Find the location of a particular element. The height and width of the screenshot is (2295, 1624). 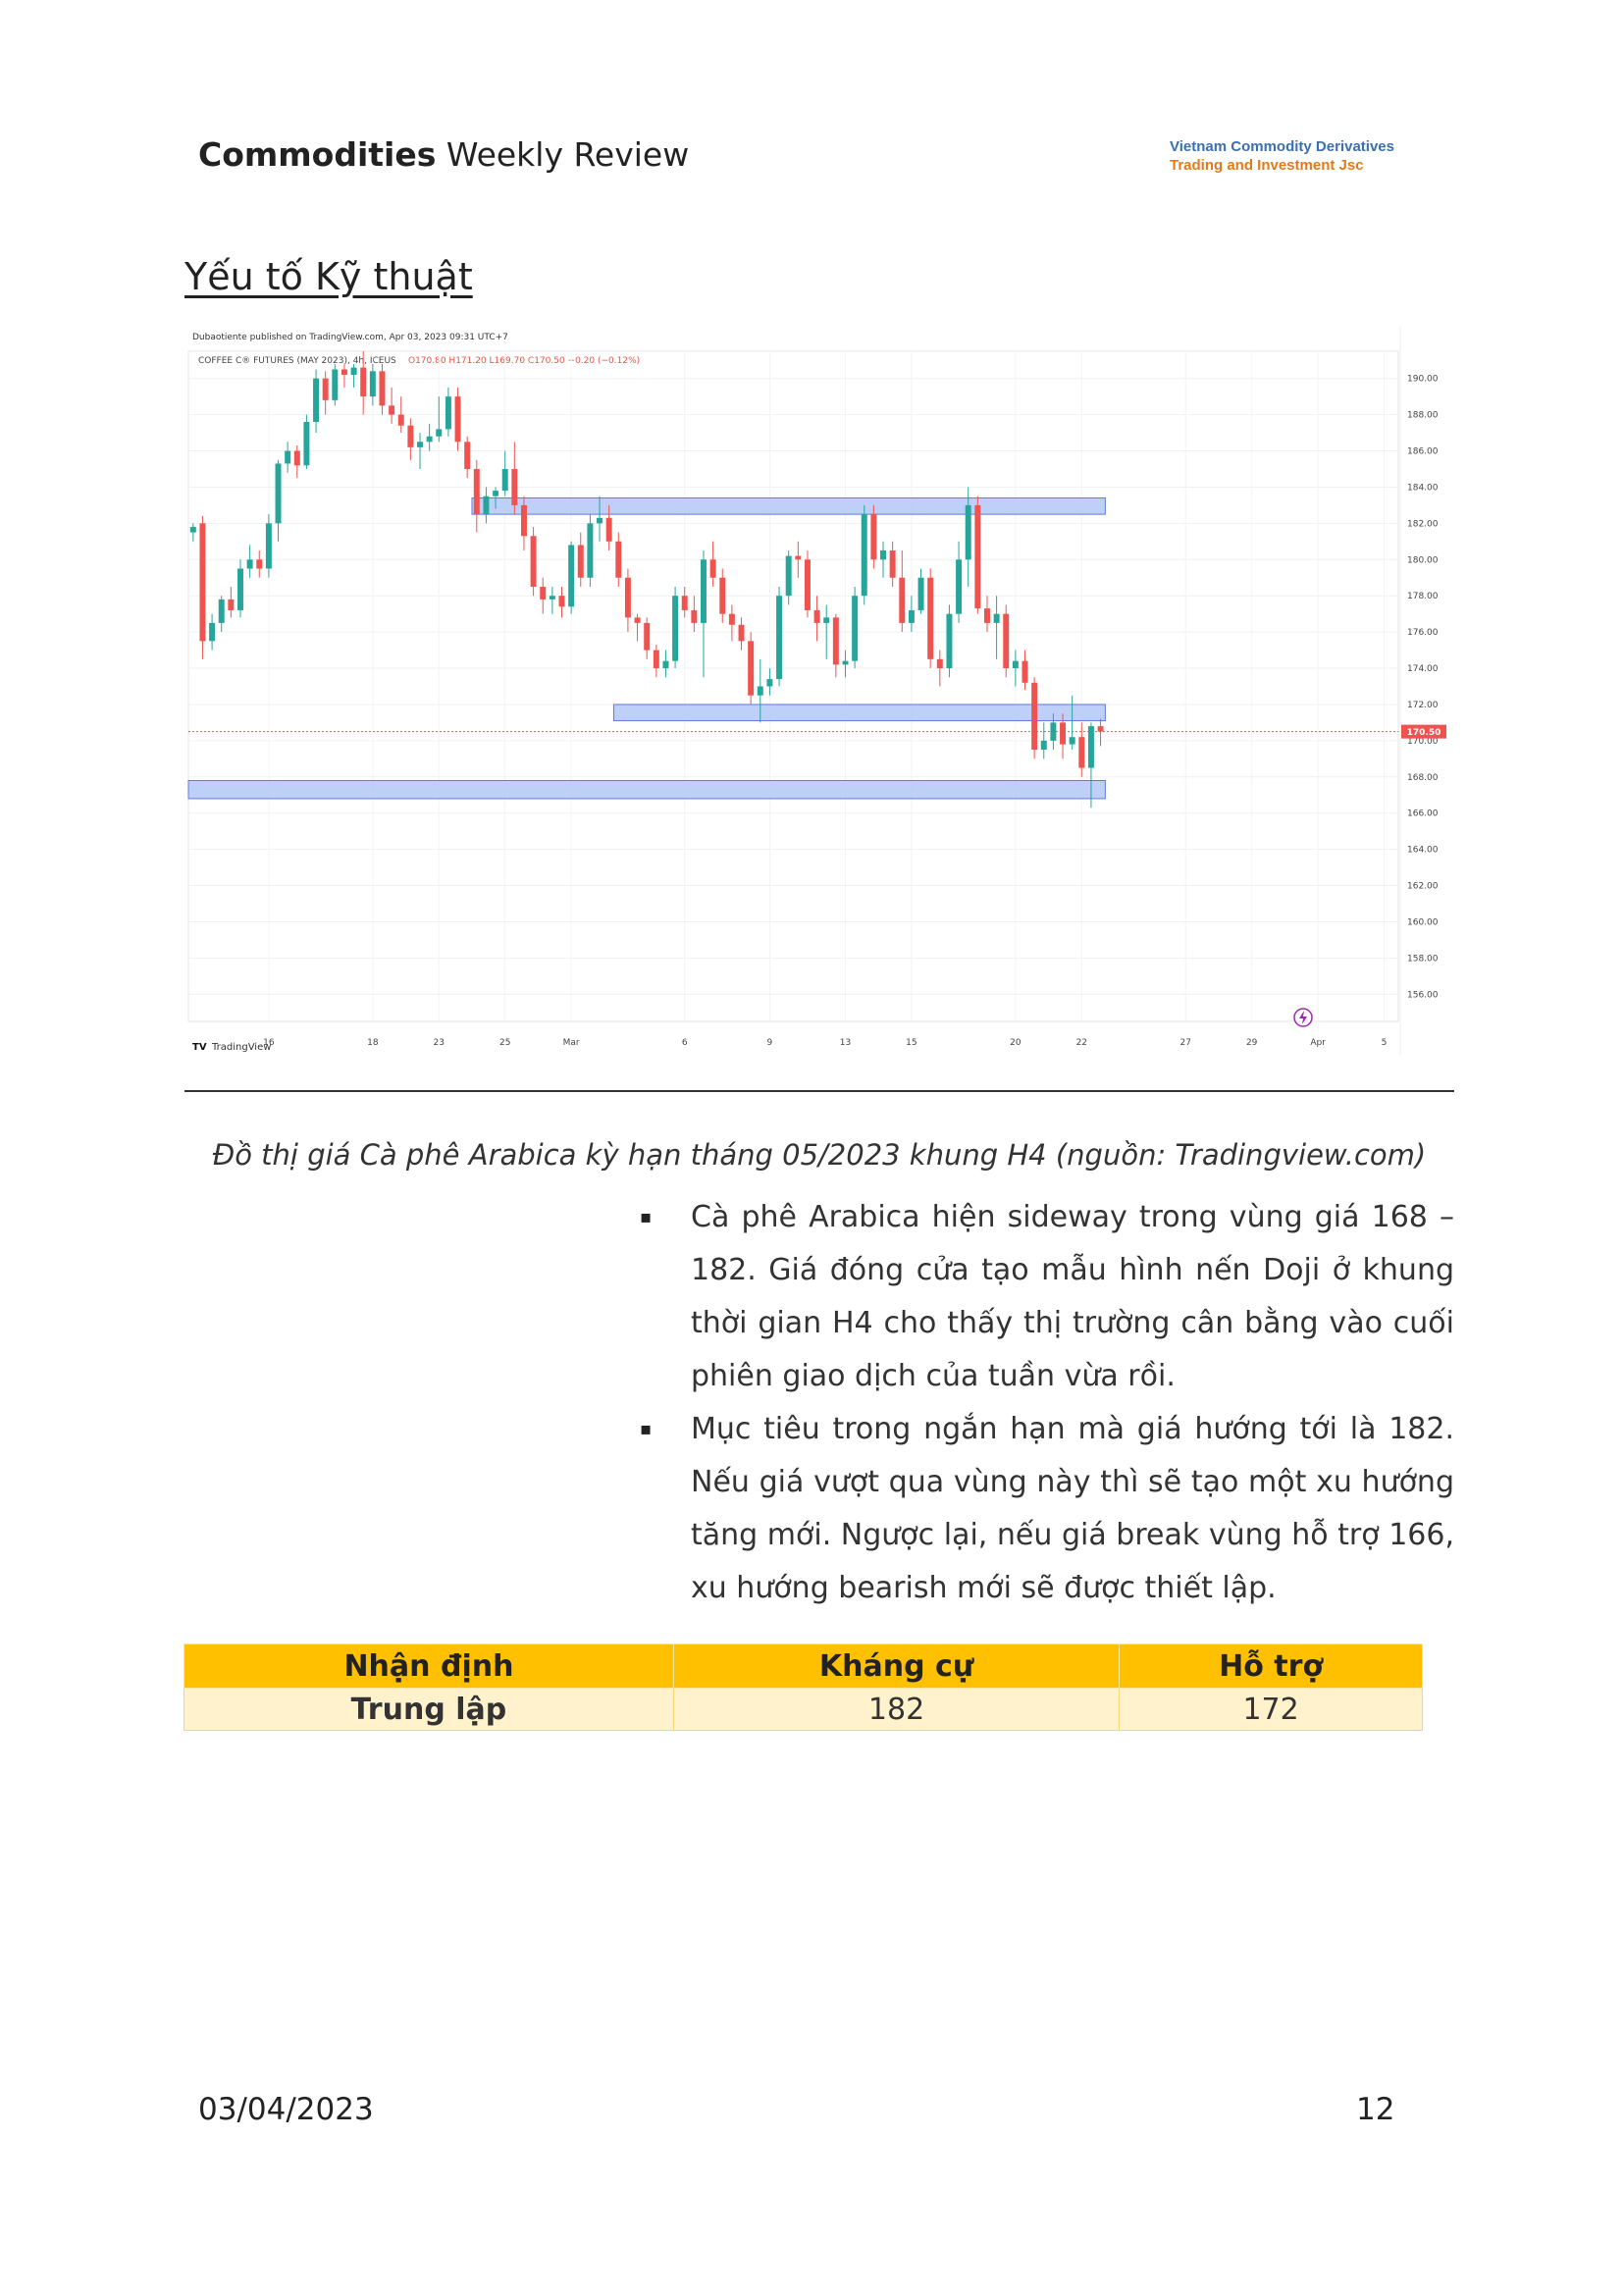

y-tick-label: 168.00 is located at coordinates (1423, 778).